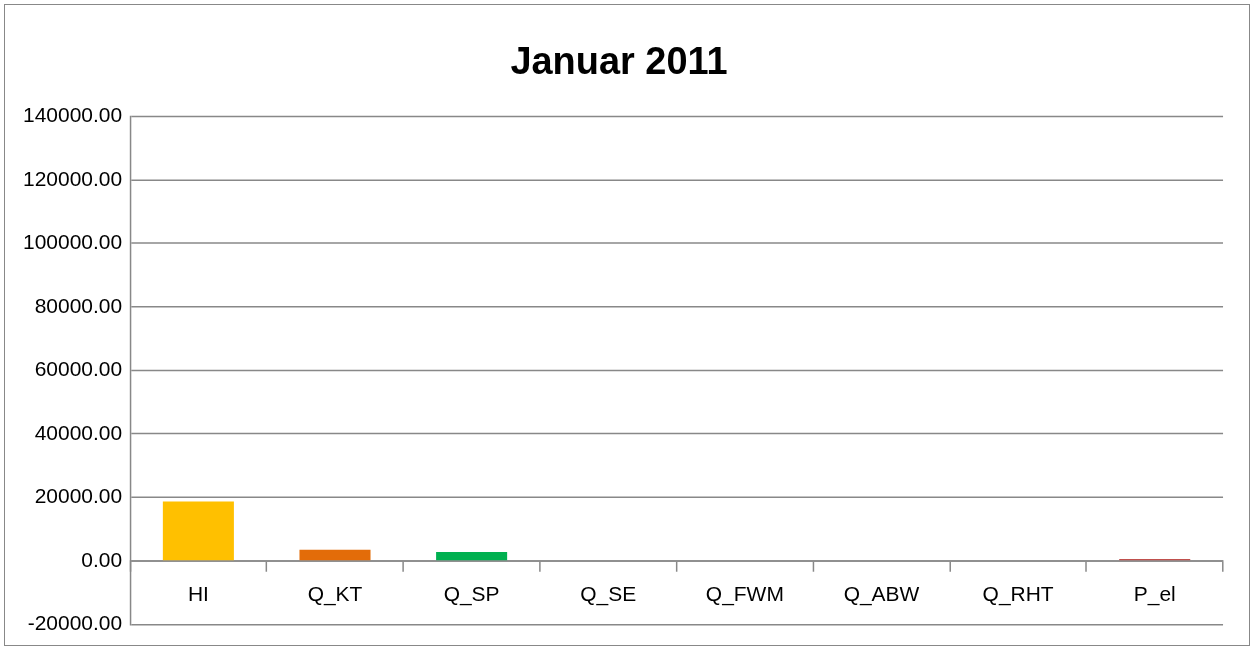 The width and height of the screenshot is (1257, 654). What do you see at coordinates (73, 242) in the screenshot?
I see `y-tick-label: 100000.00` at bounding box center [73, 242].